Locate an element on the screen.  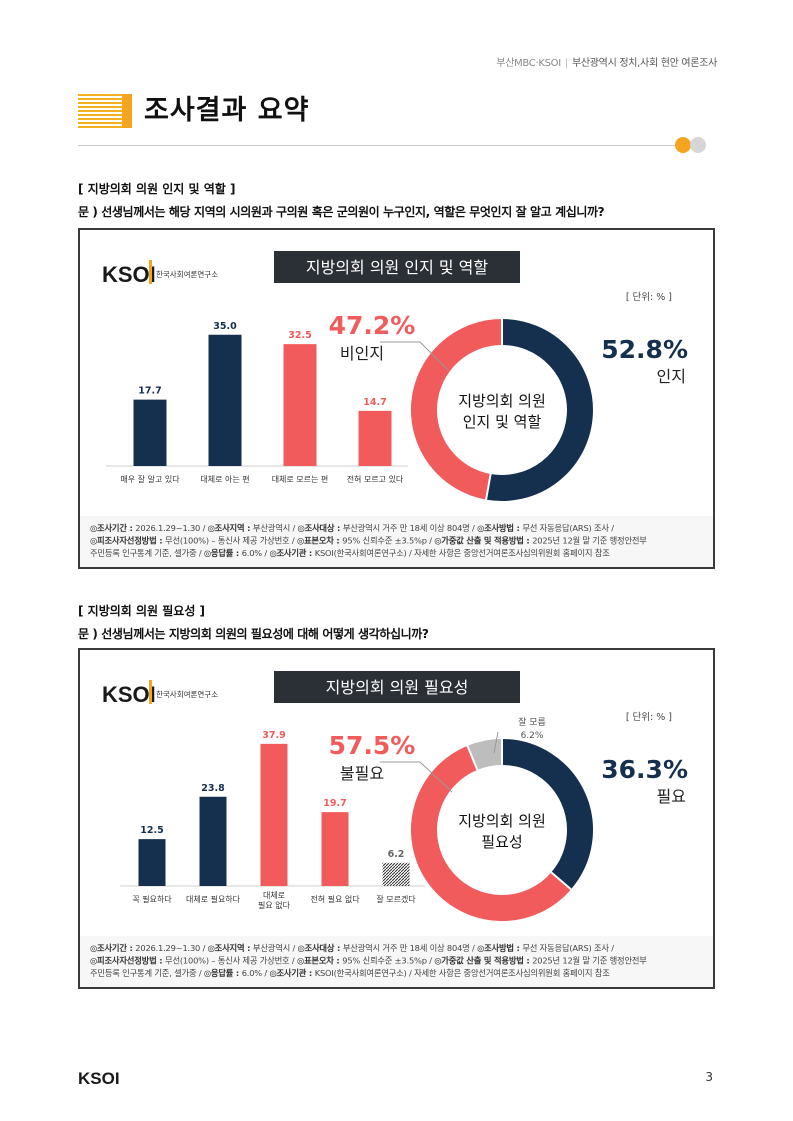
bar-category-label-line: 잘 모르겠다 is located at coordinates (396, 899).